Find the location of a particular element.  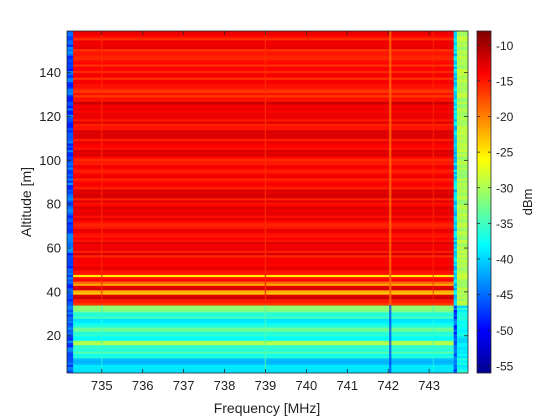

colorbar-tick-label: -35 is located at coordinates (505, 224).